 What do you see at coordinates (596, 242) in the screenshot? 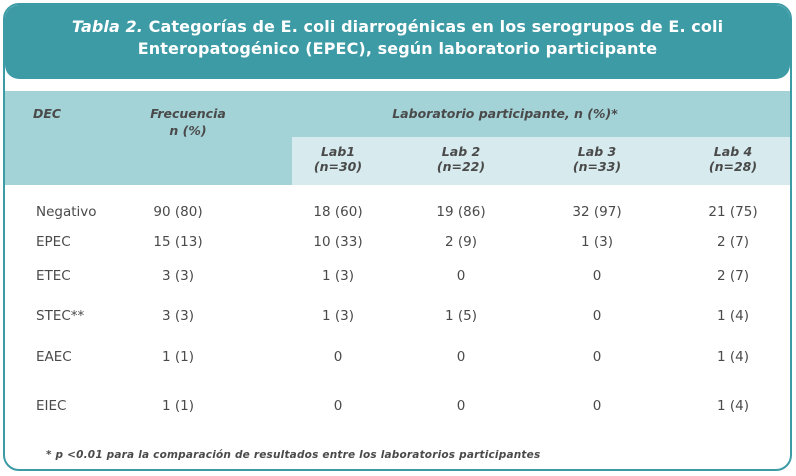
I see `cell-lab3: 1 (3)` at bounding box center [596, 242].